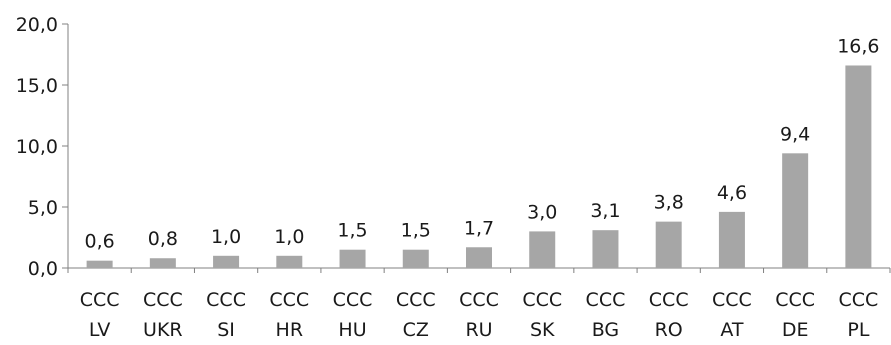 This screenshot has height=345, width=891. Describe the element at coordinates (37, 86) in the screenshot. I see `y-tick-label: 15,0` at that location.